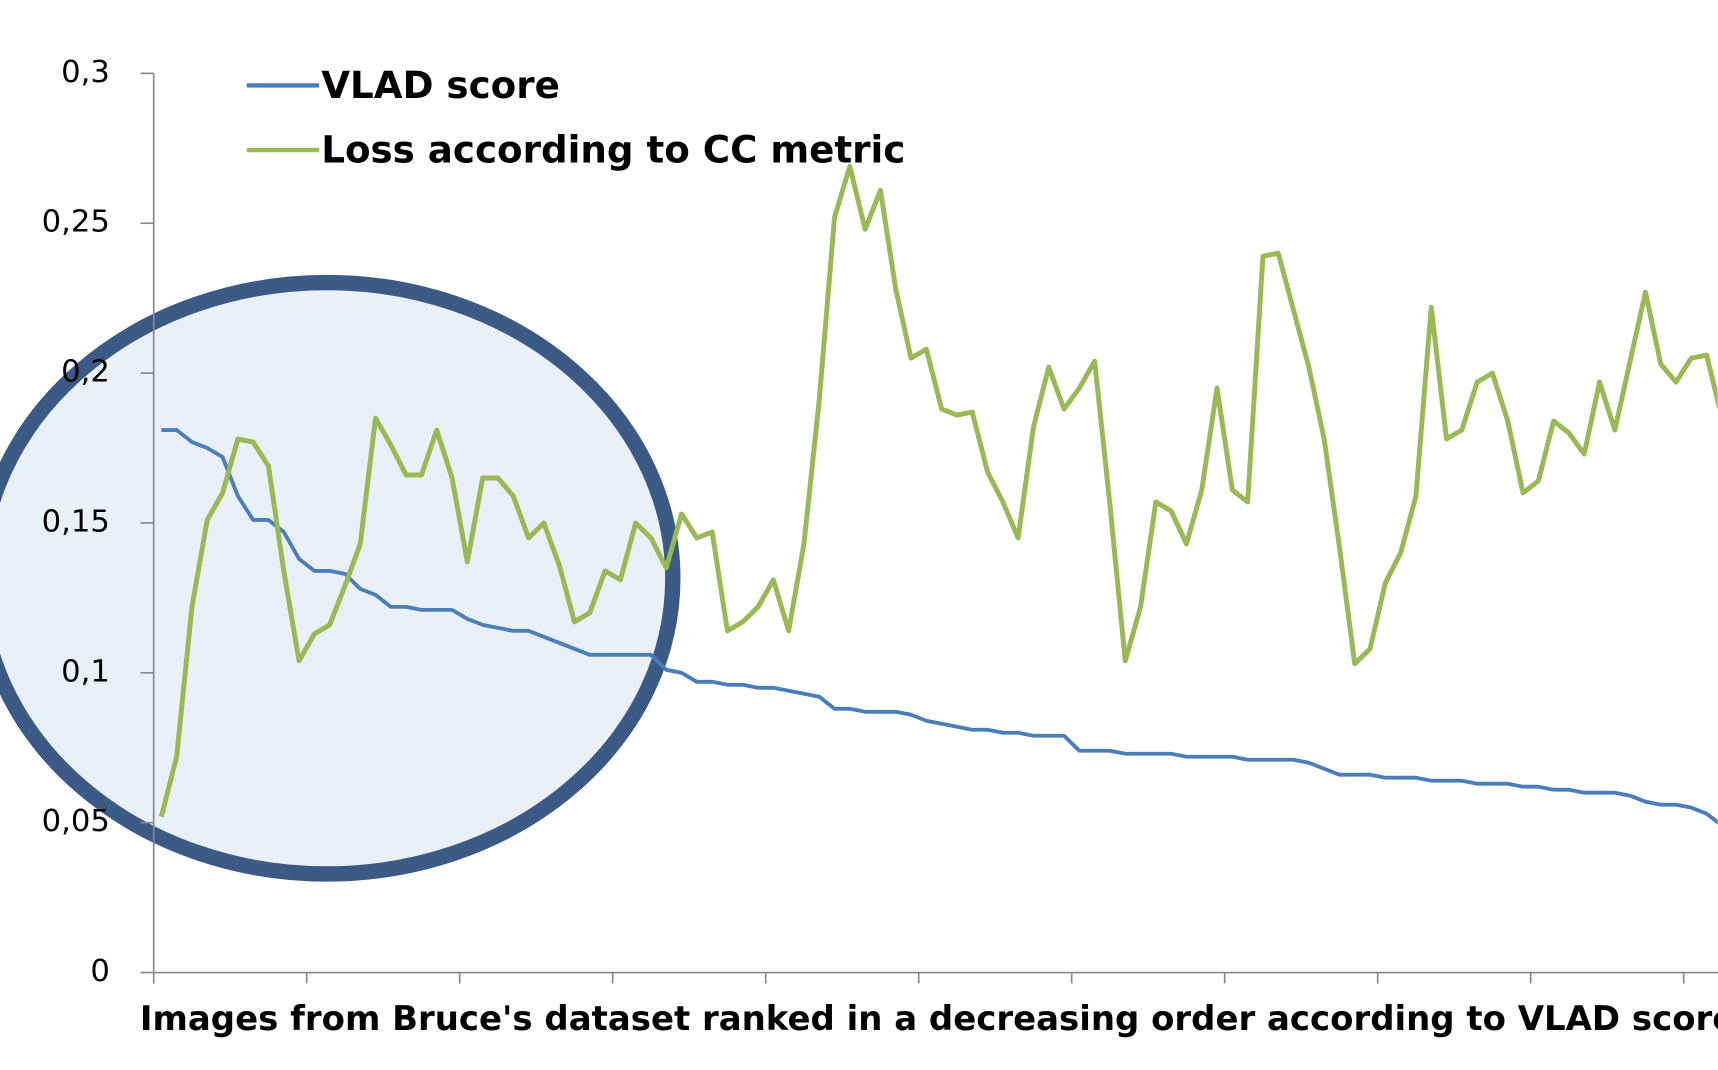 The width and height of the screenshot is (1718, 1070). What do you see at coordinates (613, 150) in the screenshot?
I see `legend-label: Loss according to CC metric` at bounding box center [613, 150].